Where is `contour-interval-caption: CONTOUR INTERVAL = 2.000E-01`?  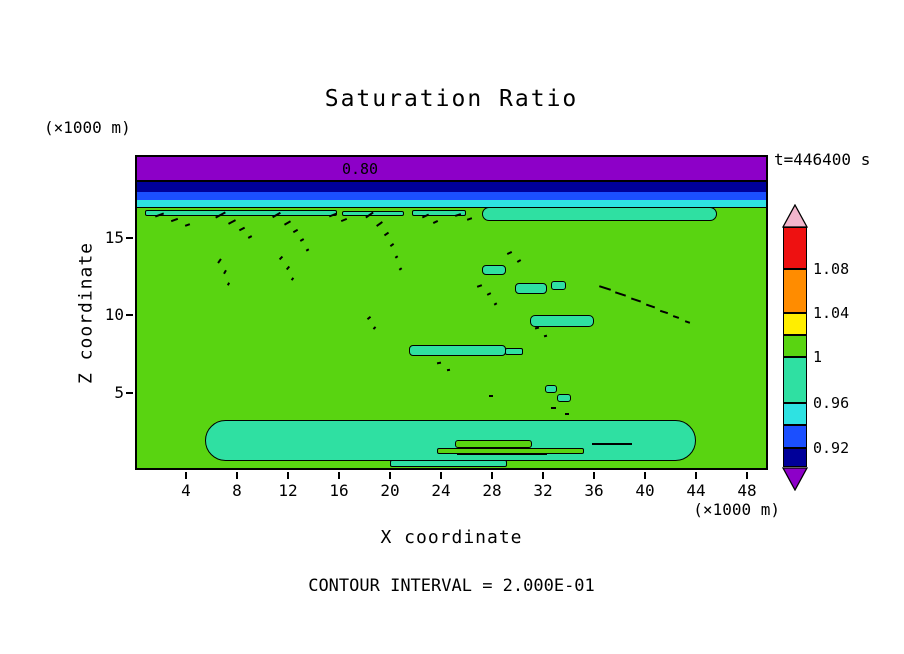 contour-interval-caption: CONTOUR INTERVAL = 2.000E-01 is located at coordinates (451, 586).